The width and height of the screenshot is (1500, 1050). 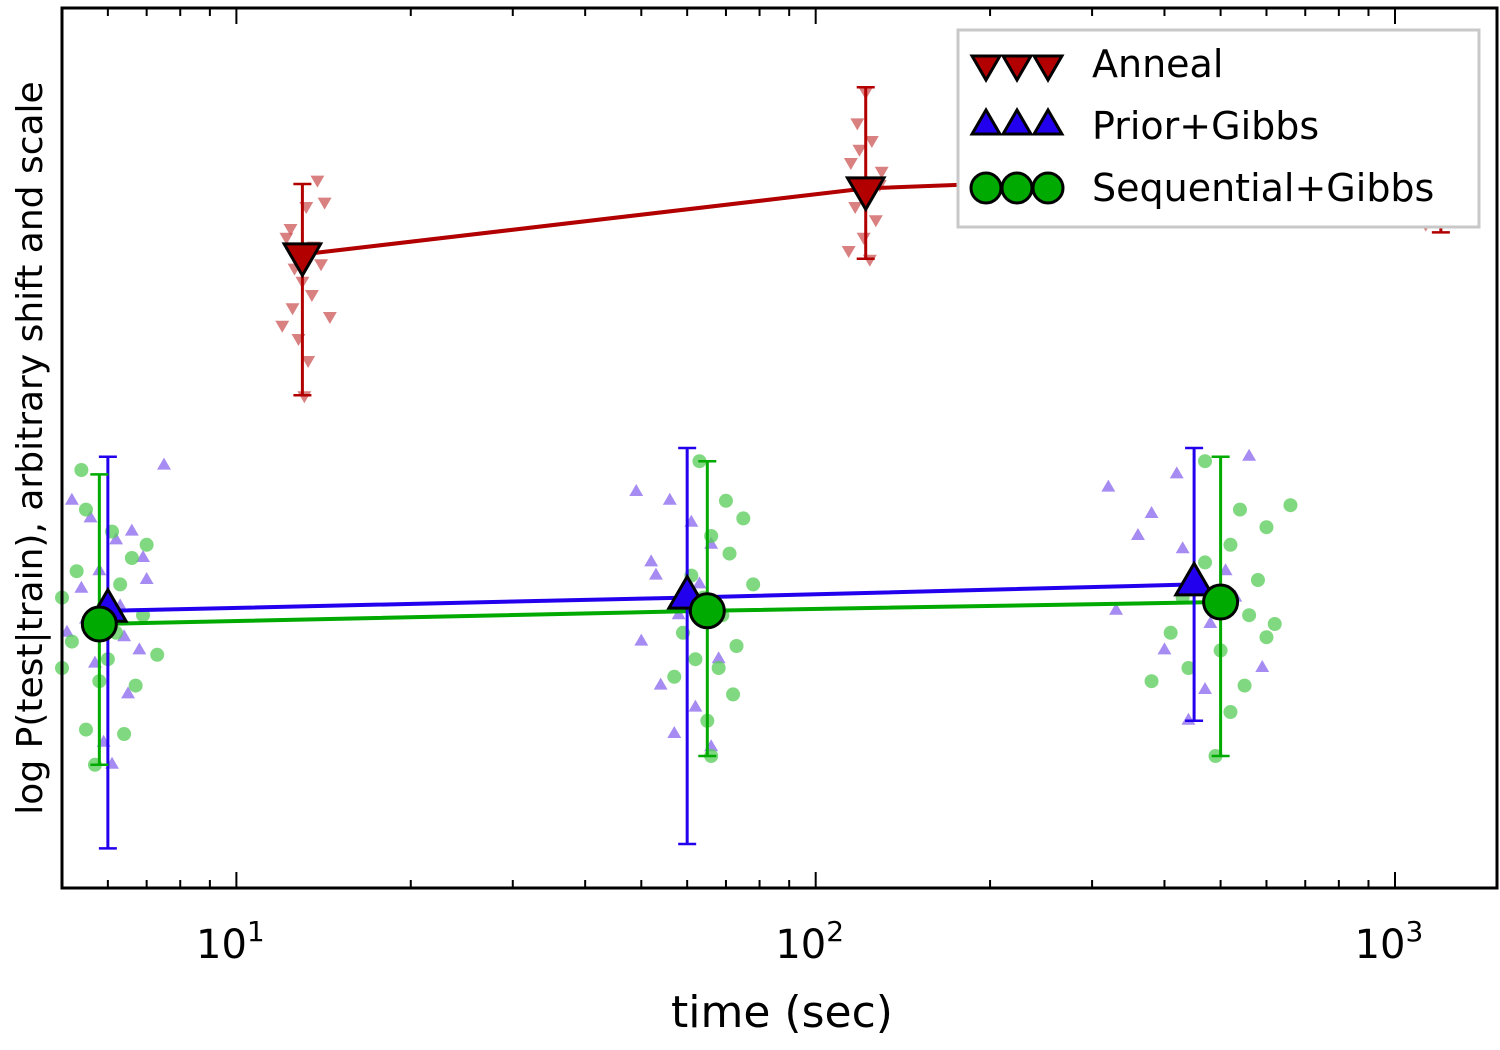 What do you see at coordinates (782, 1012) in the screenshot?
I see `x-axis-label: time (sec)` at bounding box center [782, 1012].